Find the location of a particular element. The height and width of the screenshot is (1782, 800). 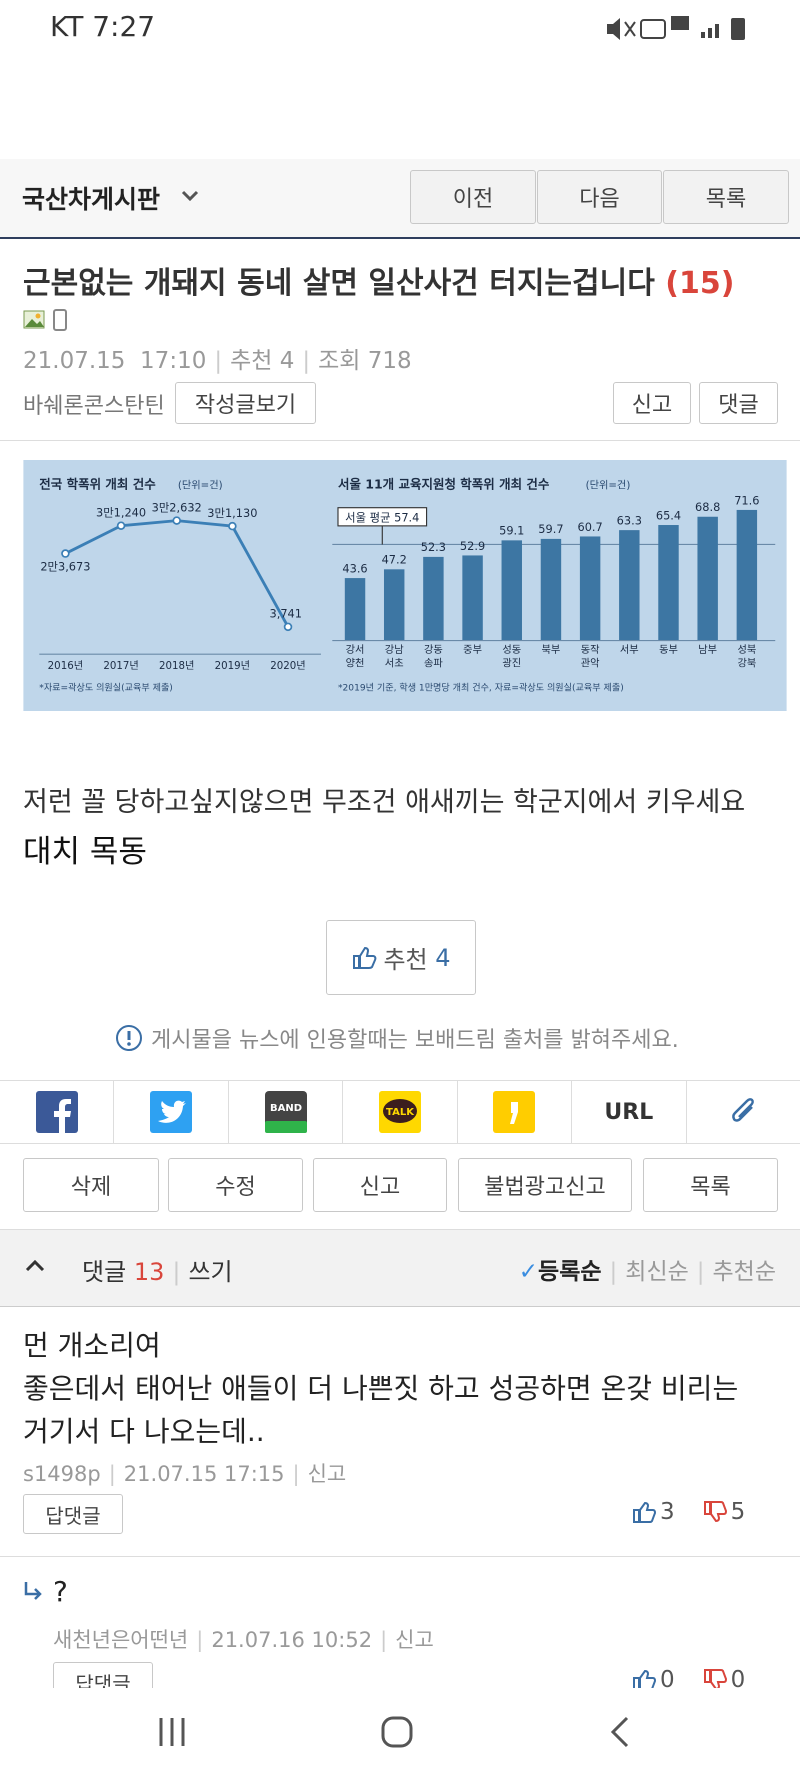

comment-author: 새천년은어떤년 is located at coordinates (121, 1640).